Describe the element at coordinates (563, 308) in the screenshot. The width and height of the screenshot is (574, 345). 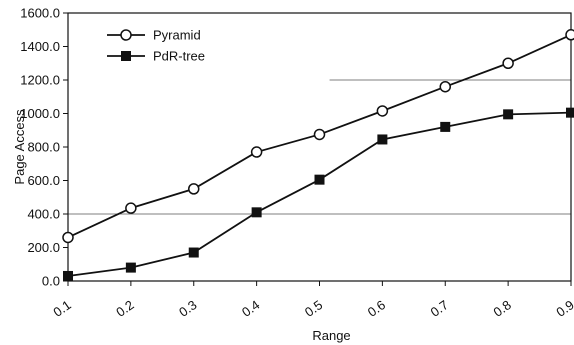
I see `x-tick-label: 0.9` at that location.